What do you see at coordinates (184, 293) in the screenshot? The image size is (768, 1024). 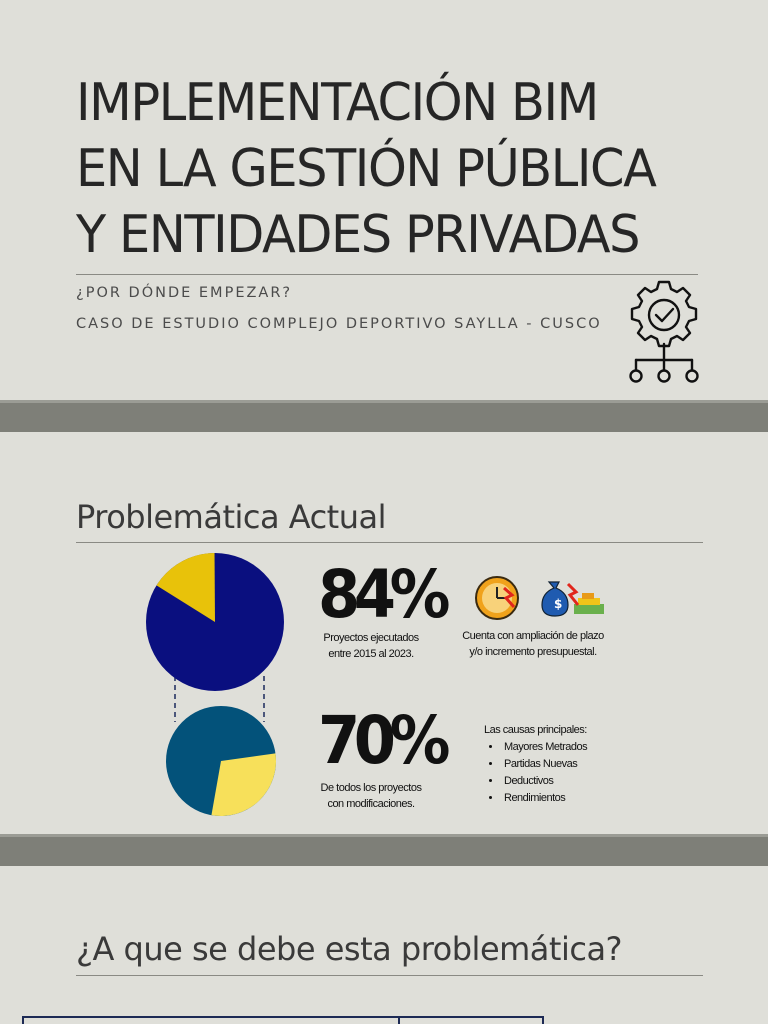 I see `subtitle-question: ¿POR DÓNDE EMPEZAR?` at bounding box center [184, 293].